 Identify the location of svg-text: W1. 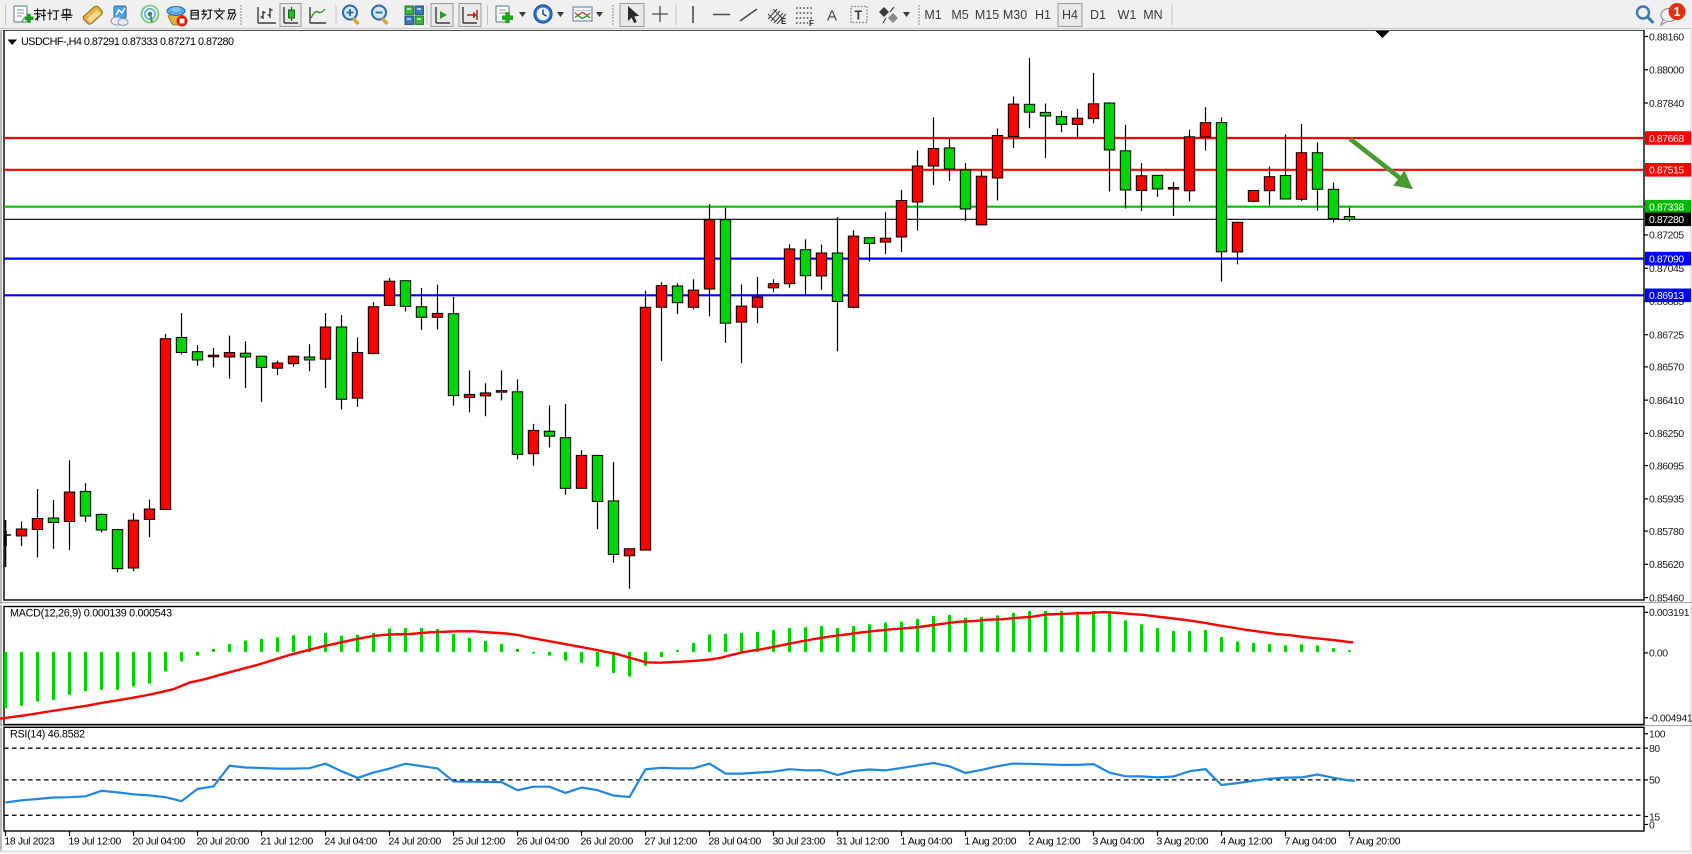
(1127, 15).